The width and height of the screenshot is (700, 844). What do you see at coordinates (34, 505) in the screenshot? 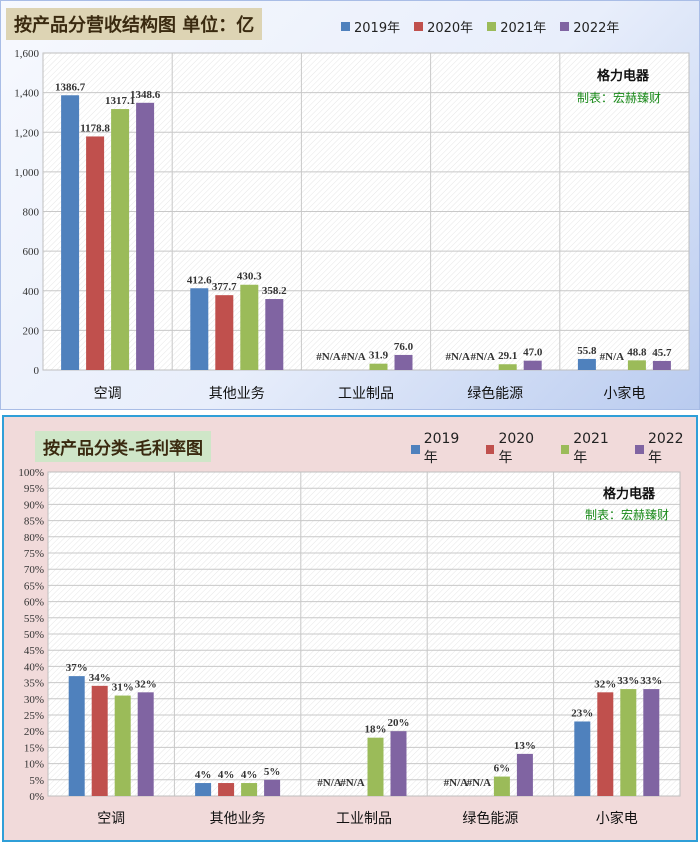
I see `y-tick-label: 90%` at bounding box center [34, 505].